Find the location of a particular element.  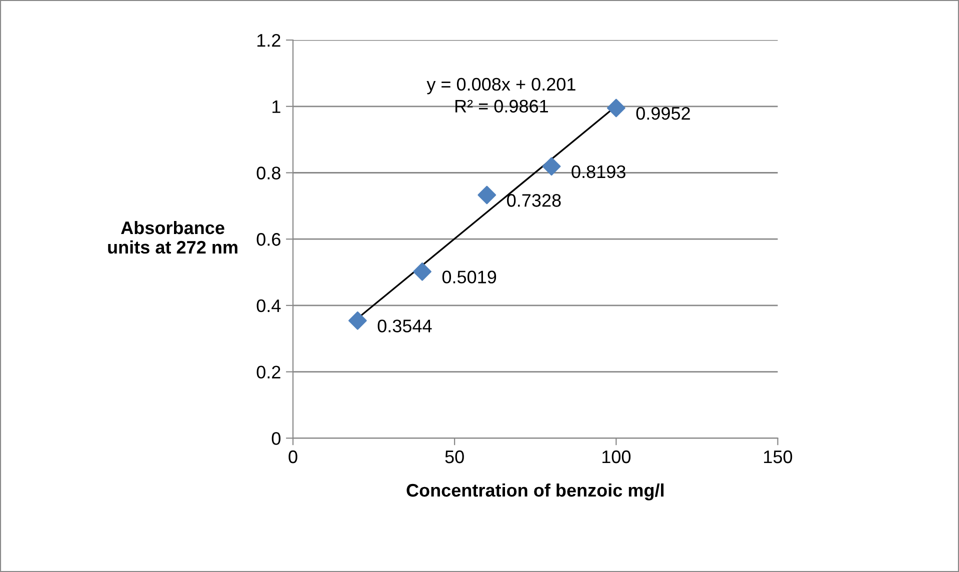

x-axis-title: Concentration of benzoic mg/l is located at coordinates (535, 491).